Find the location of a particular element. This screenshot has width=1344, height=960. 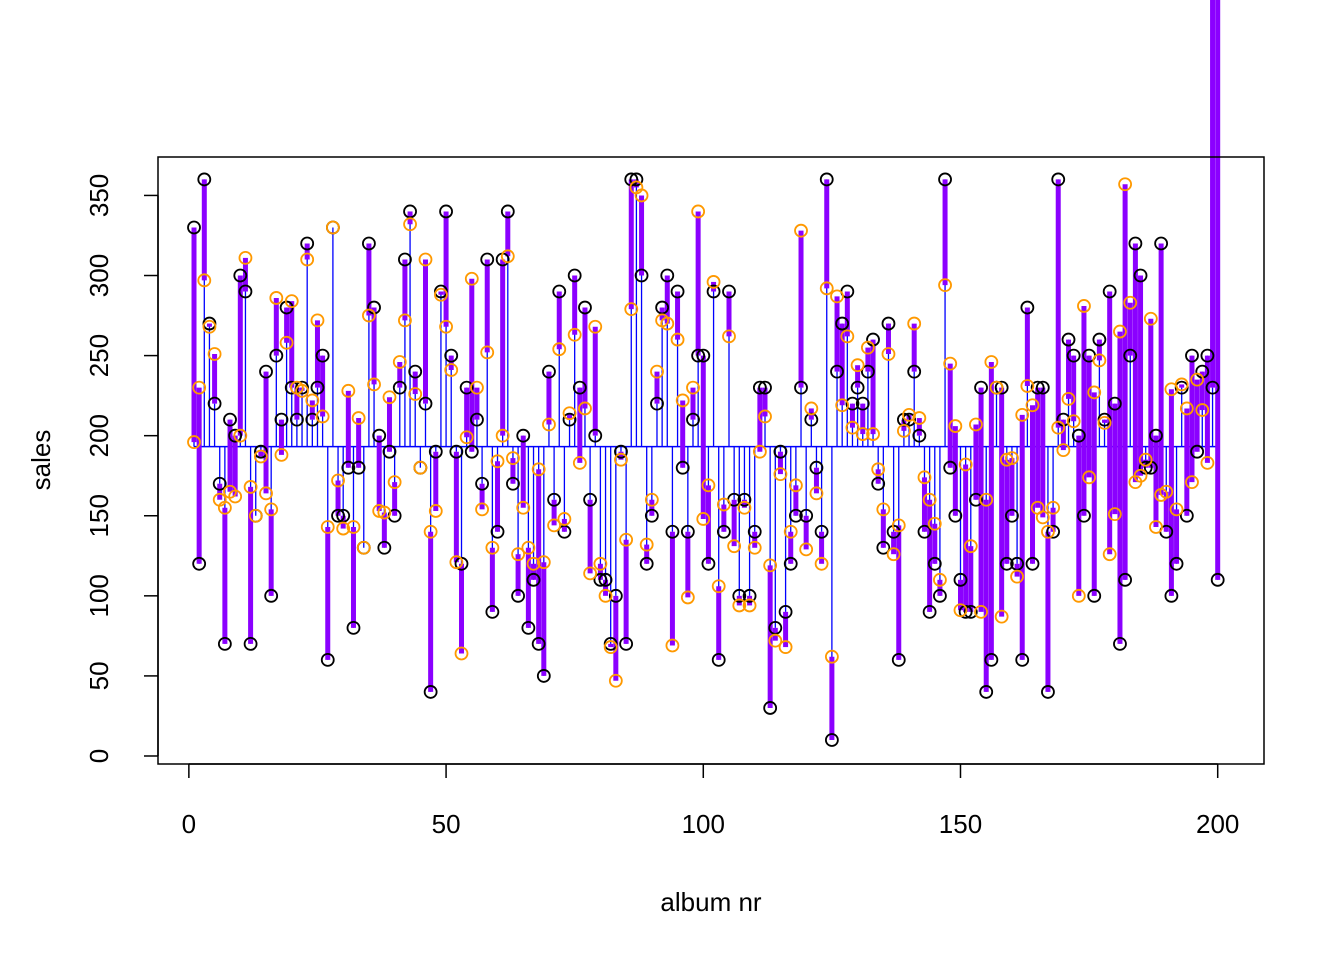

x-tick-label: 150 is located at coordinates (960, 824).